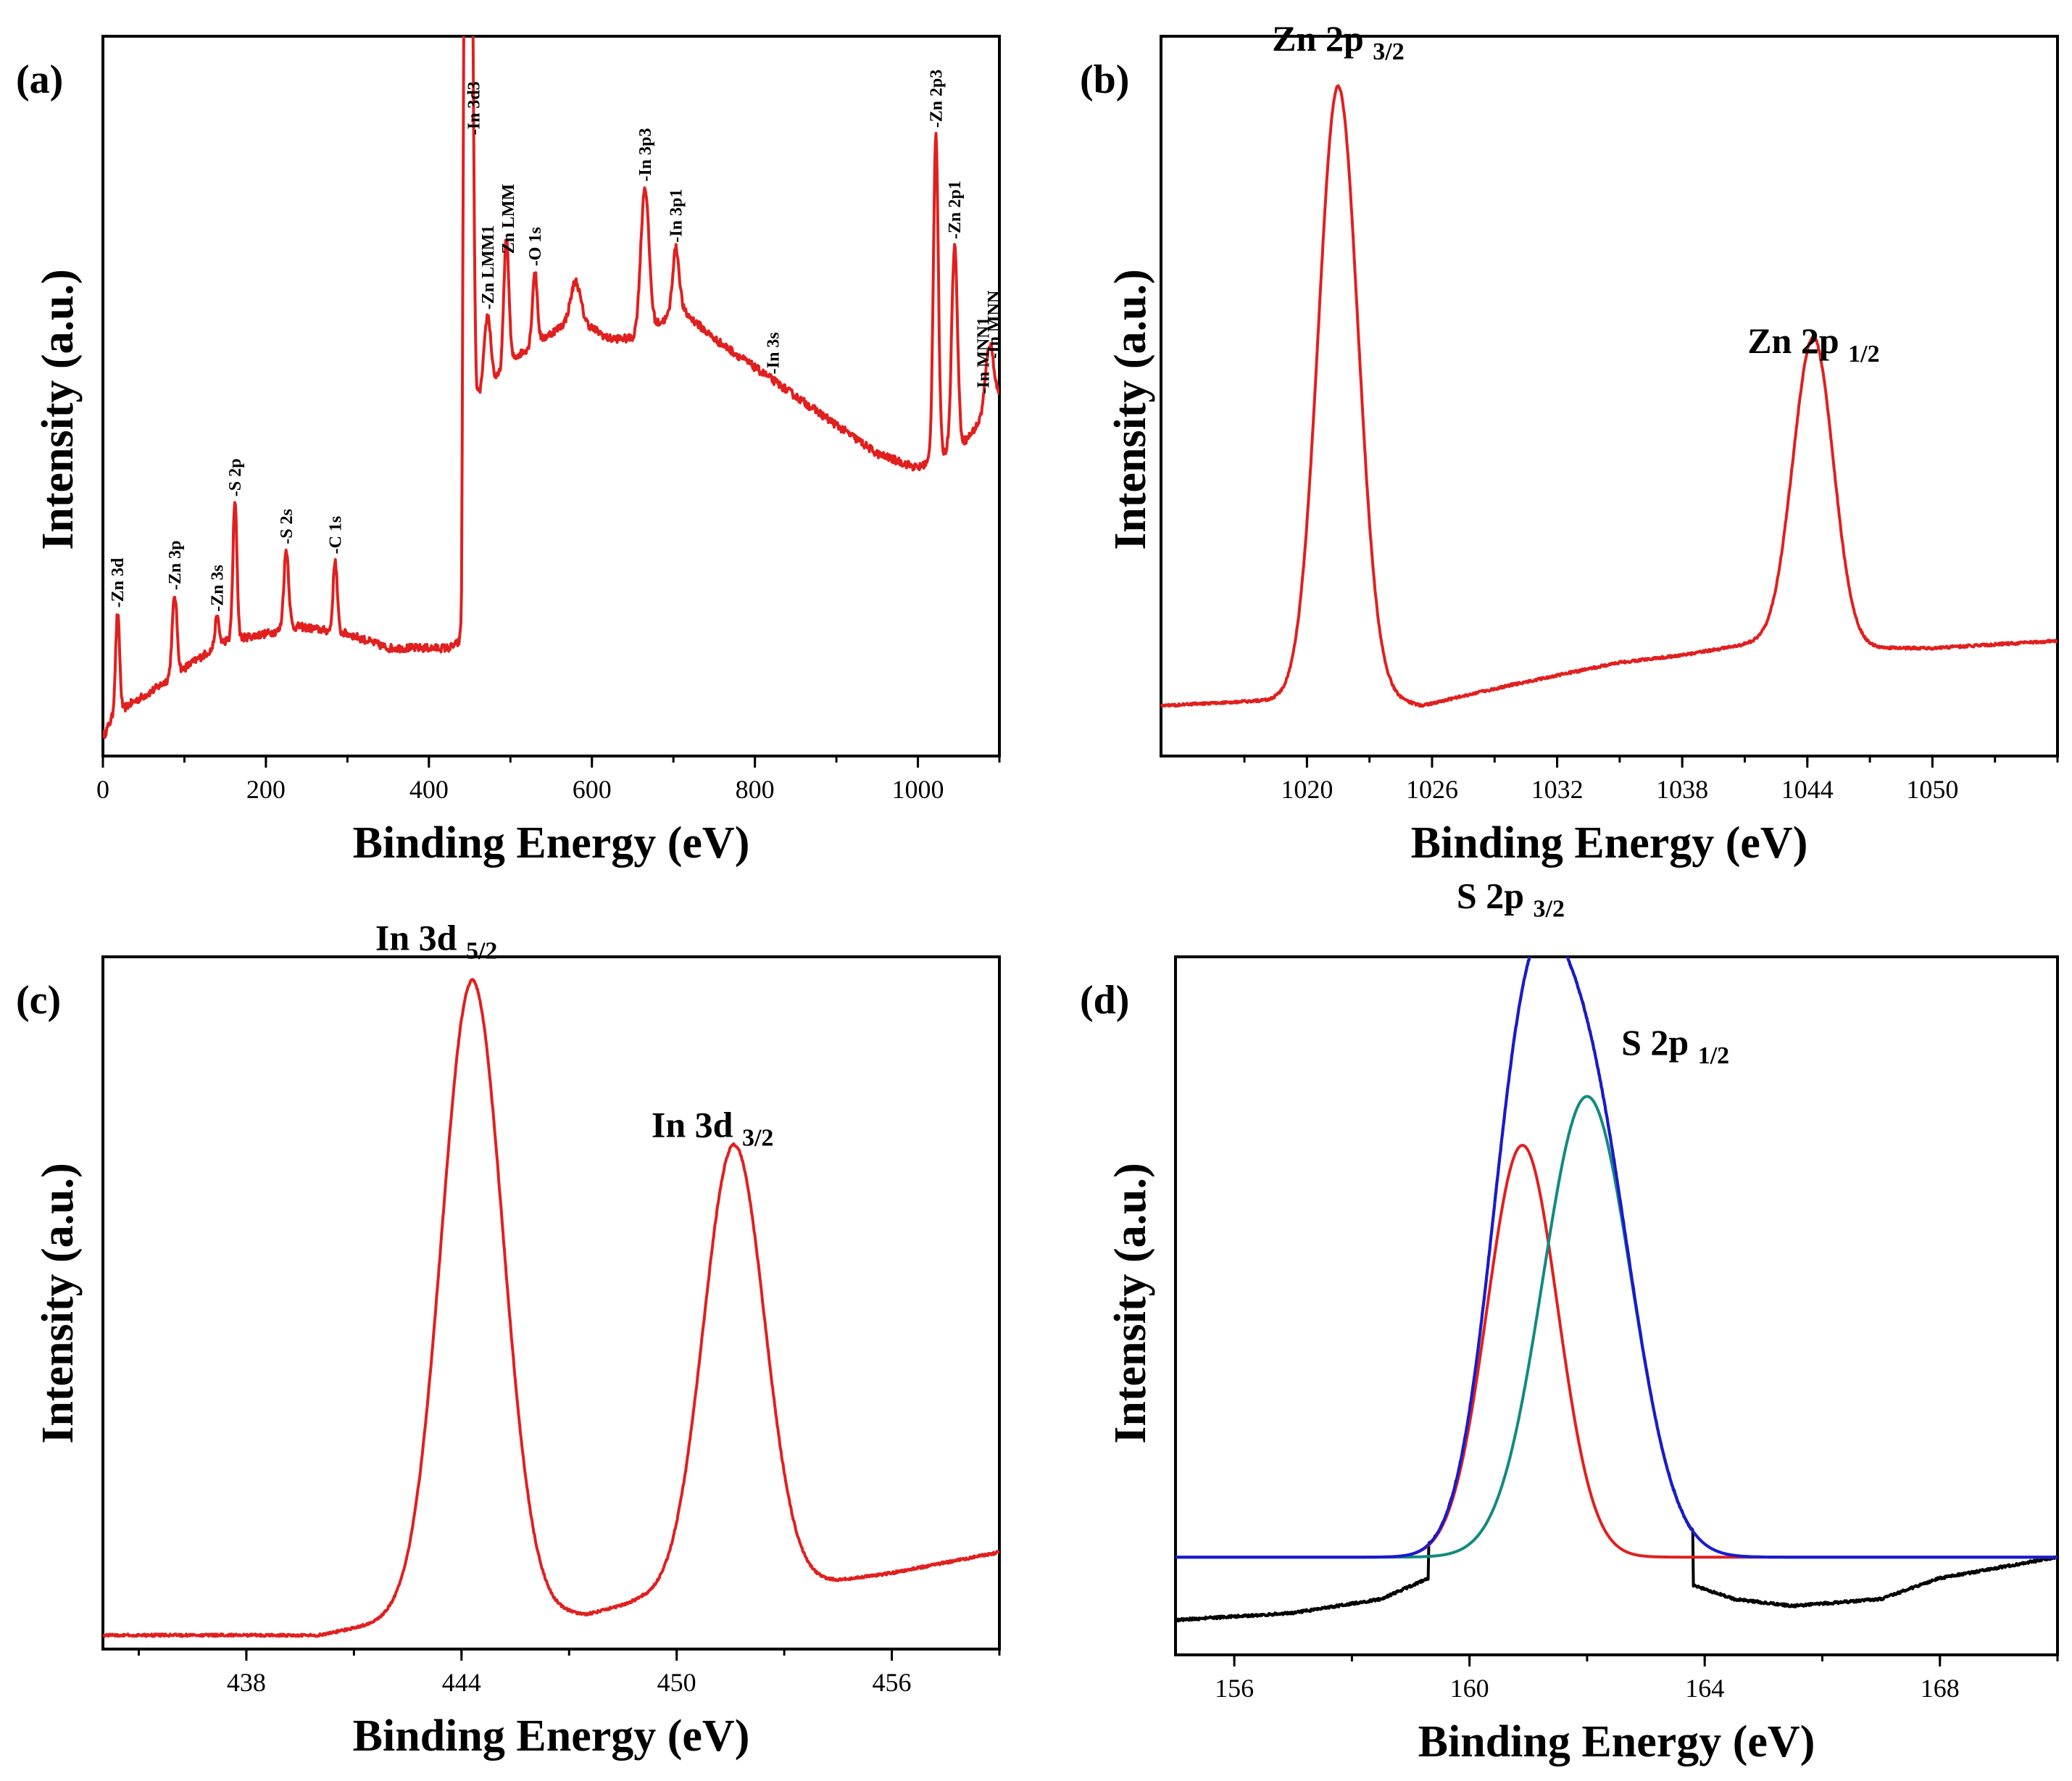 Image resolution: width=2072 pixels, height=1781 pixels. What do you see at coordinates (1104, 1000) in the screenshot?
I see `panel-tag: (d)` at bounding box center [1104, 1000].